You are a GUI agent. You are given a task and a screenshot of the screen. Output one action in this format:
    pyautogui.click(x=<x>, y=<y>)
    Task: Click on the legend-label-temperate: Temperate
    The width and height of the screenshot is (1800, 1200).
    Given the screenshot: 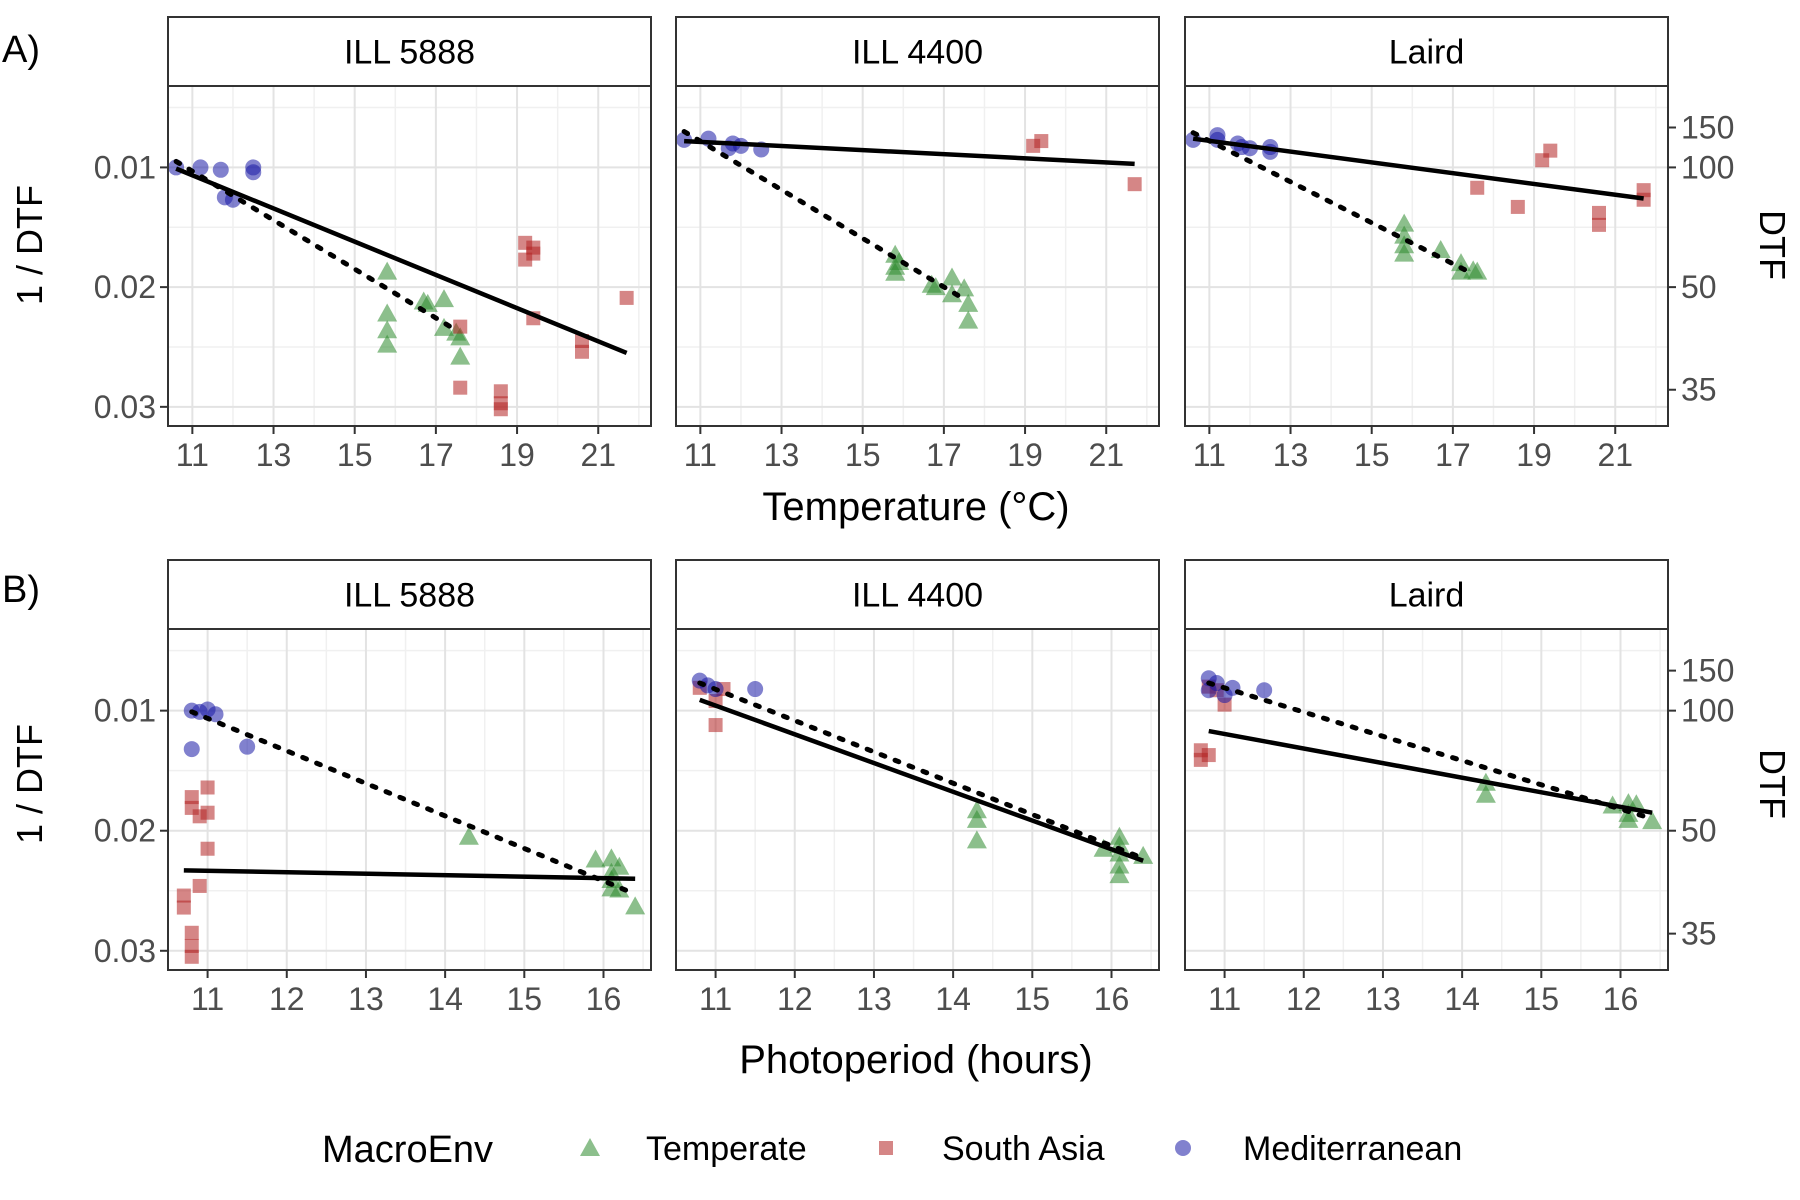 What is the action you would take?
    pyautogui.click(x=726, y=1149)
    